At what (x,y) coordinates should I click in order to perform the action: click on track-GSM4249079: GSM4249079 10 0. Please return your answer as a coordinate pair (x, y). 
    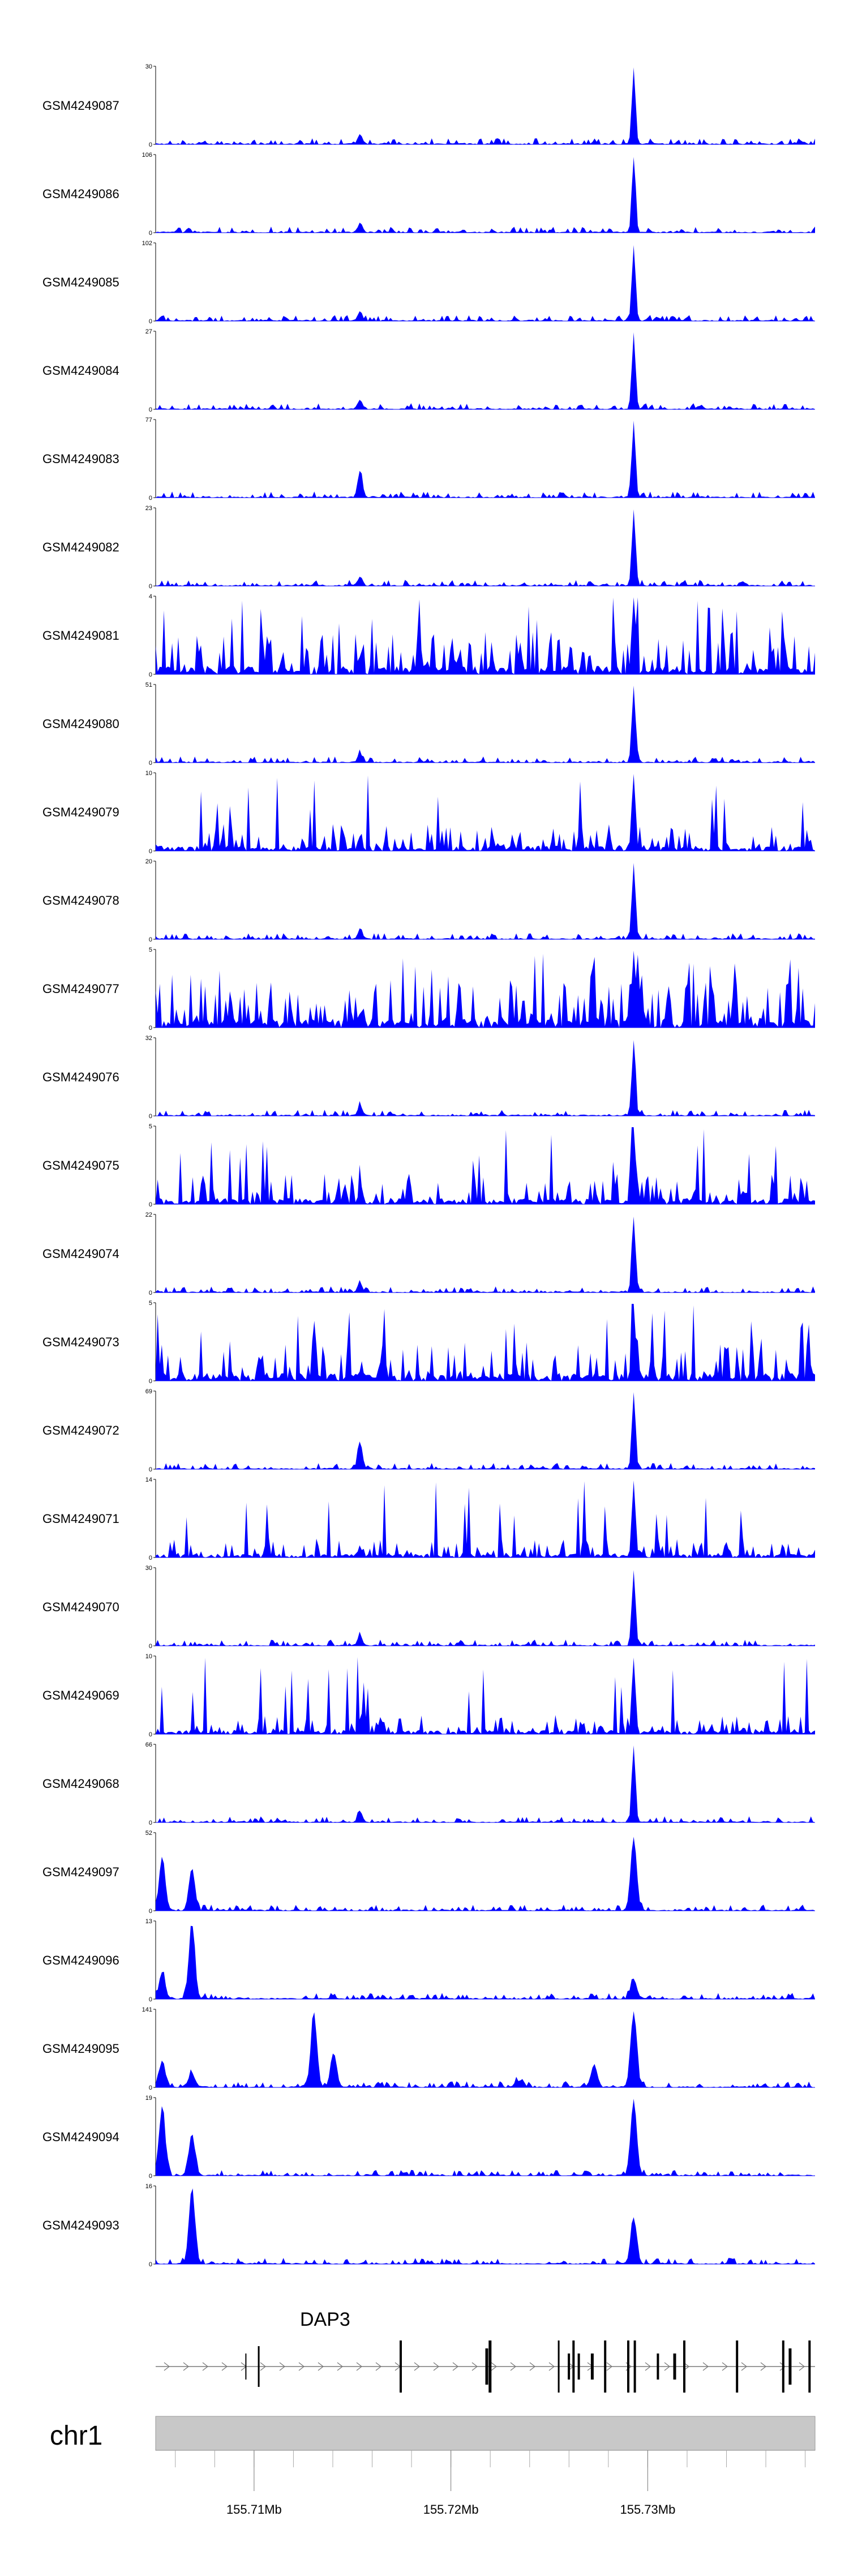
    Looking at the image, I should click on (428, 812).